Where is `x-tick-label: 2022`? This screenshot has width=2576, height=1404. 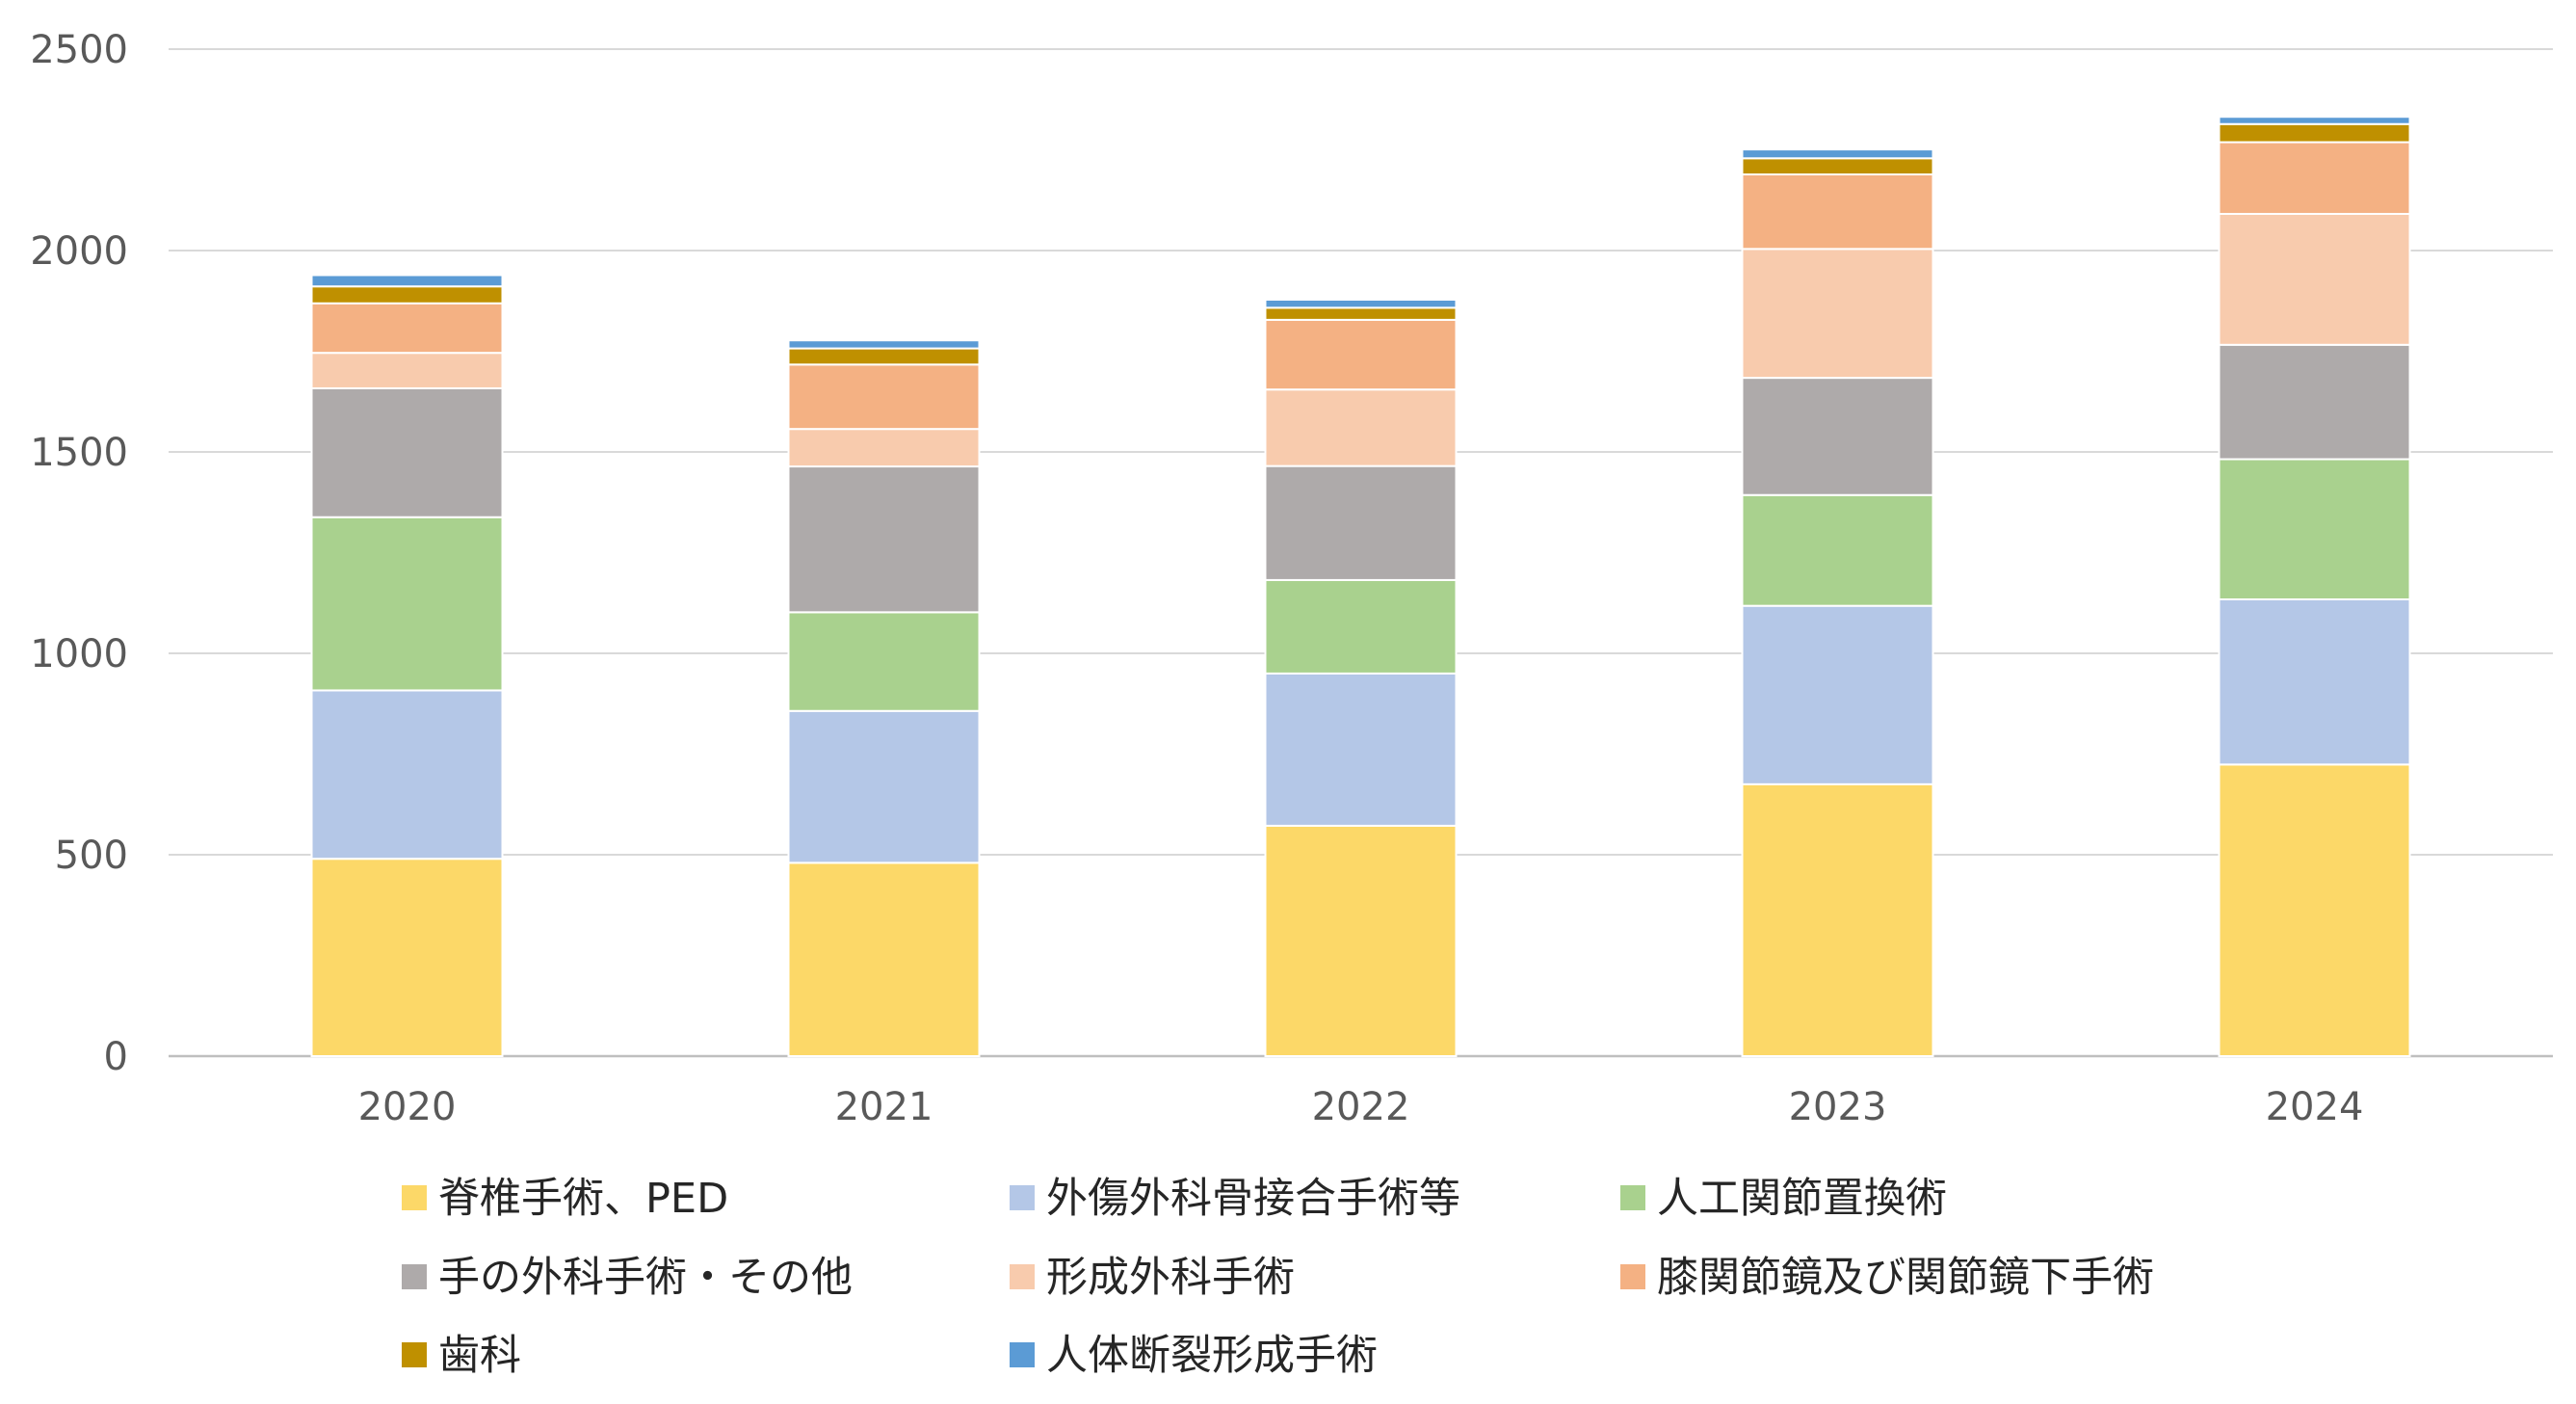
x-tick-label: 2022 is located at coordinates (1361, 1107).